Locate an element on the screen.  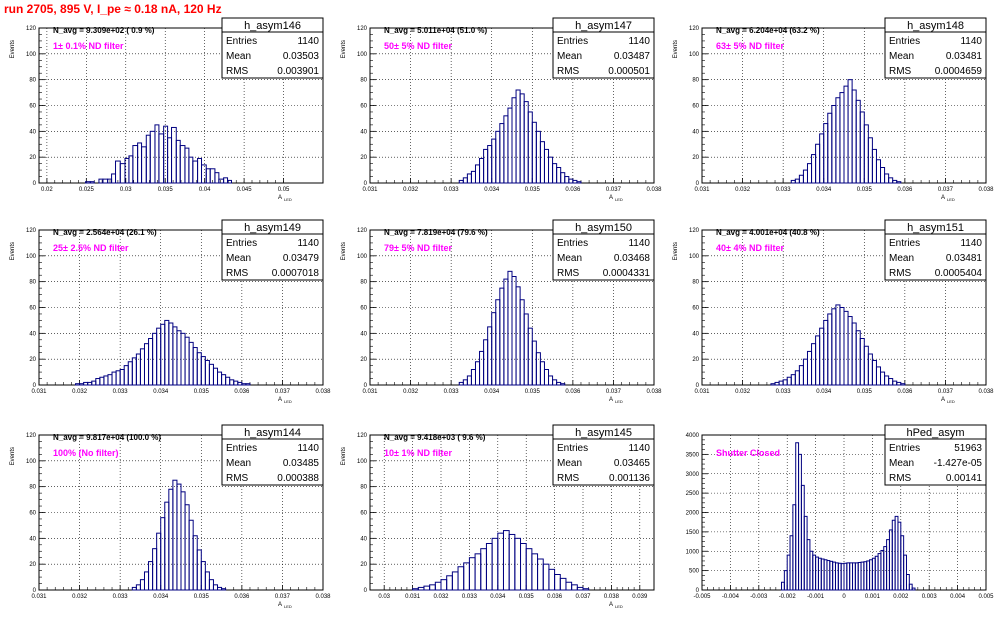
stats-value: 0.00141 is located at coordinates (964, 478).